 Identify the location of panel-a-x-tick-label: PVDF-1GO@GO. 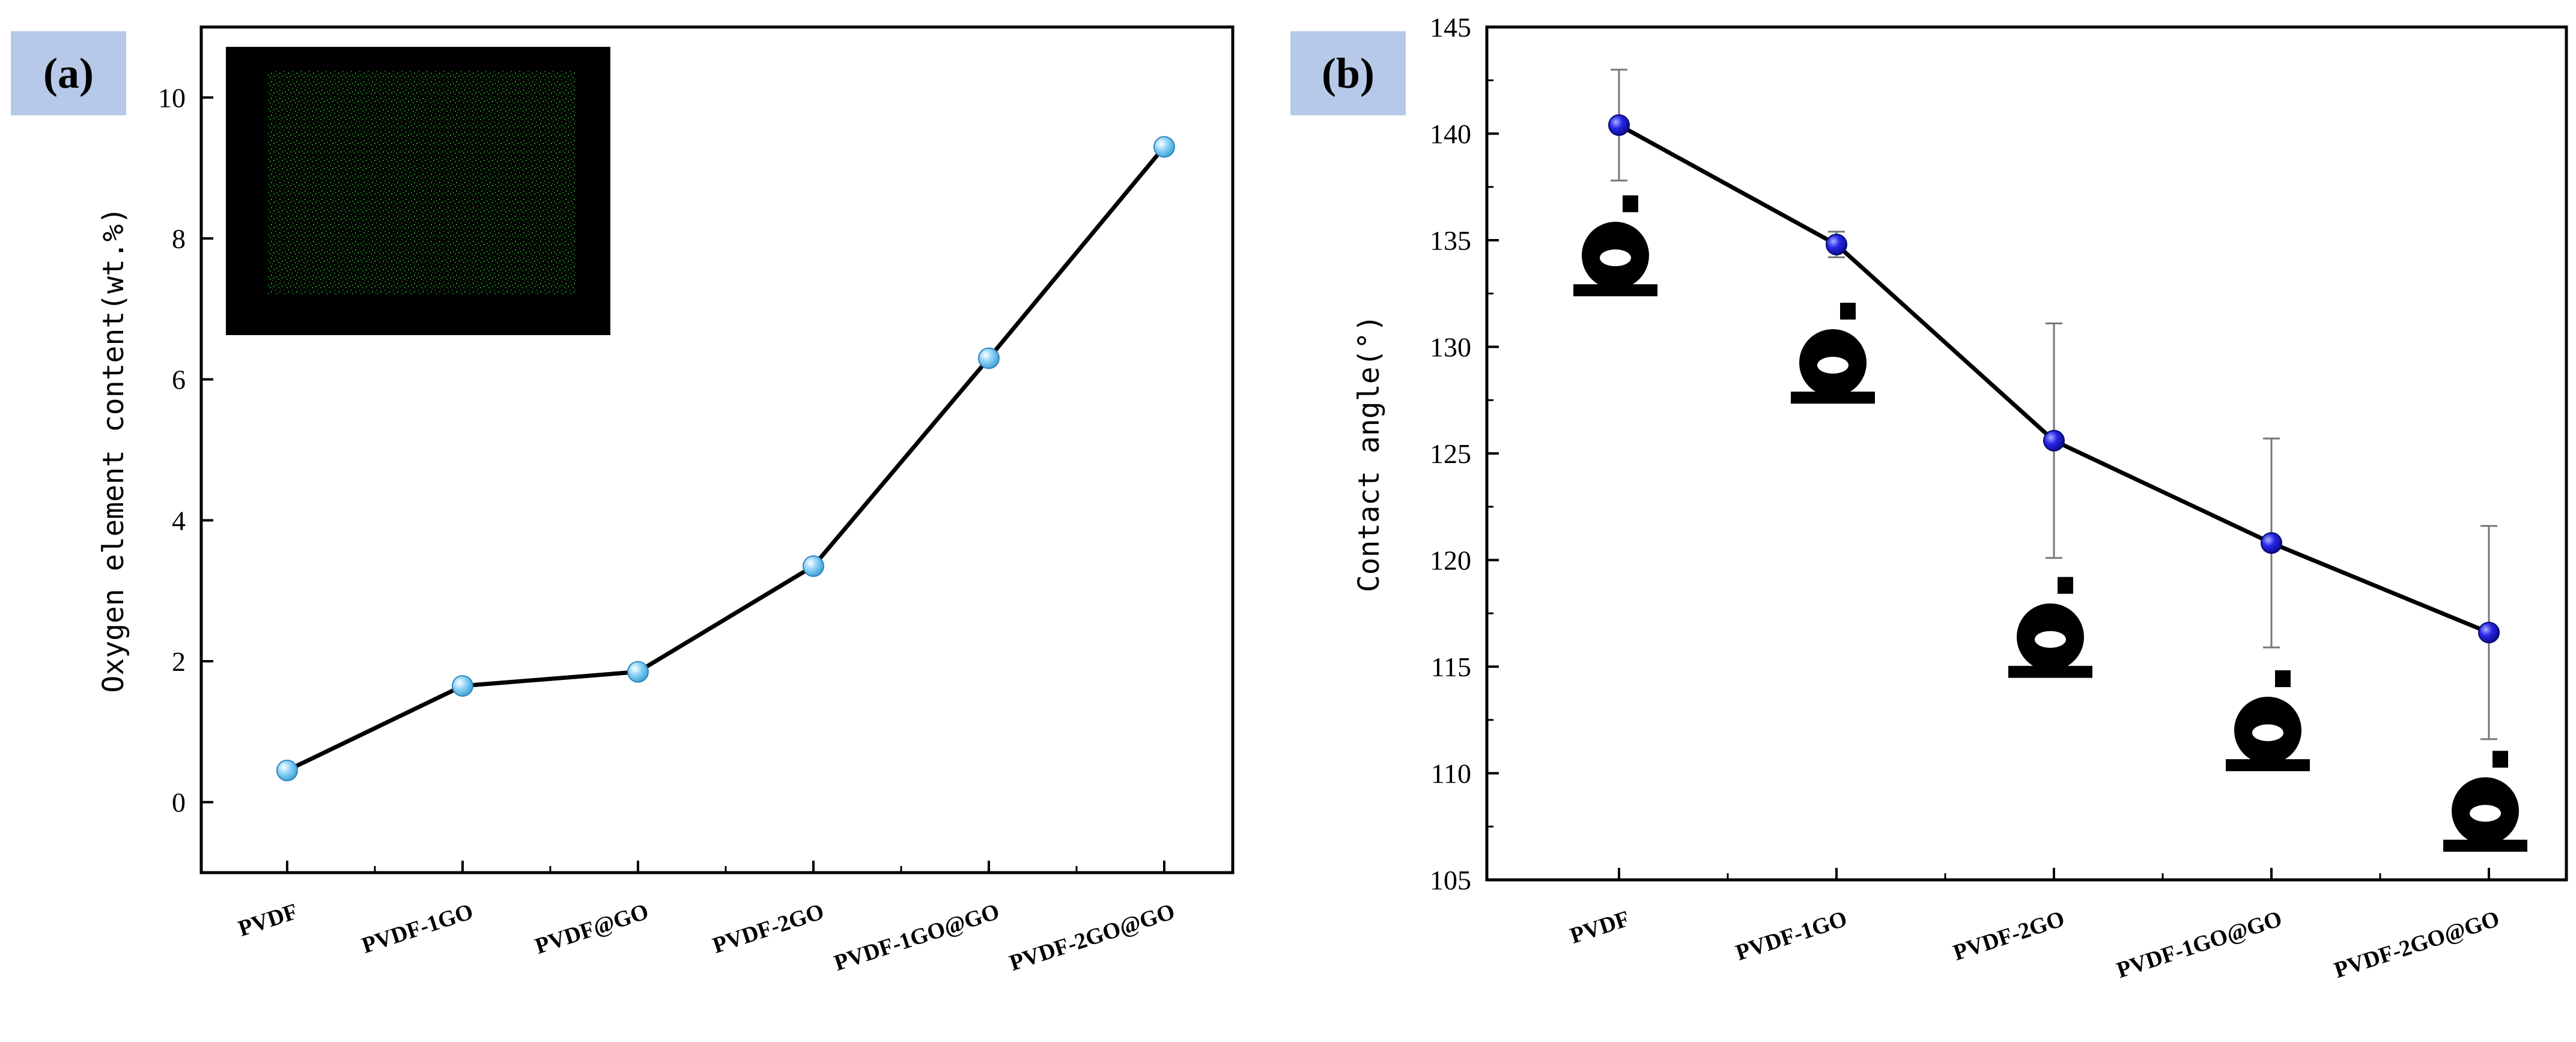
(917, 937).